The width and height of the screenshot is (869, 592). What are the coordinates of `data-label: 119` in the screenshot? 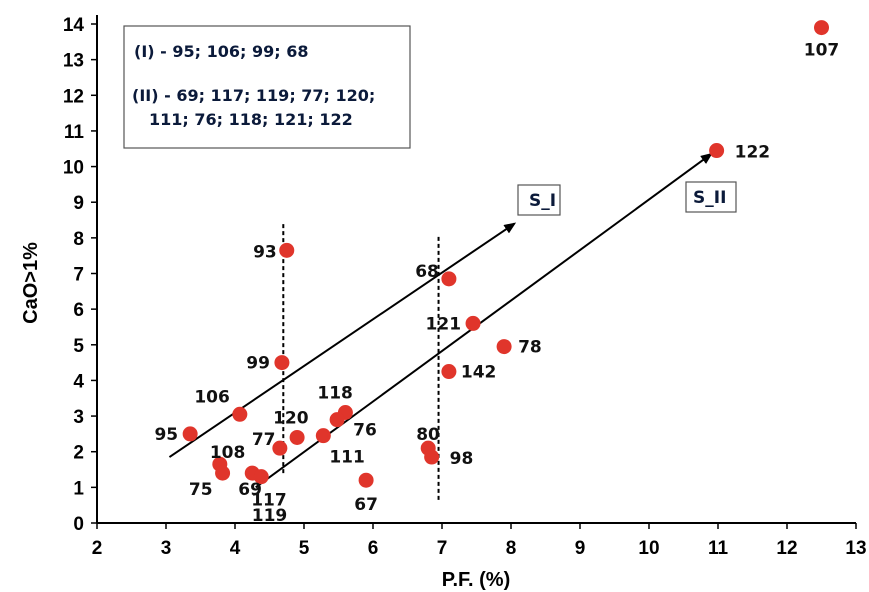 It's located at (270, 516).